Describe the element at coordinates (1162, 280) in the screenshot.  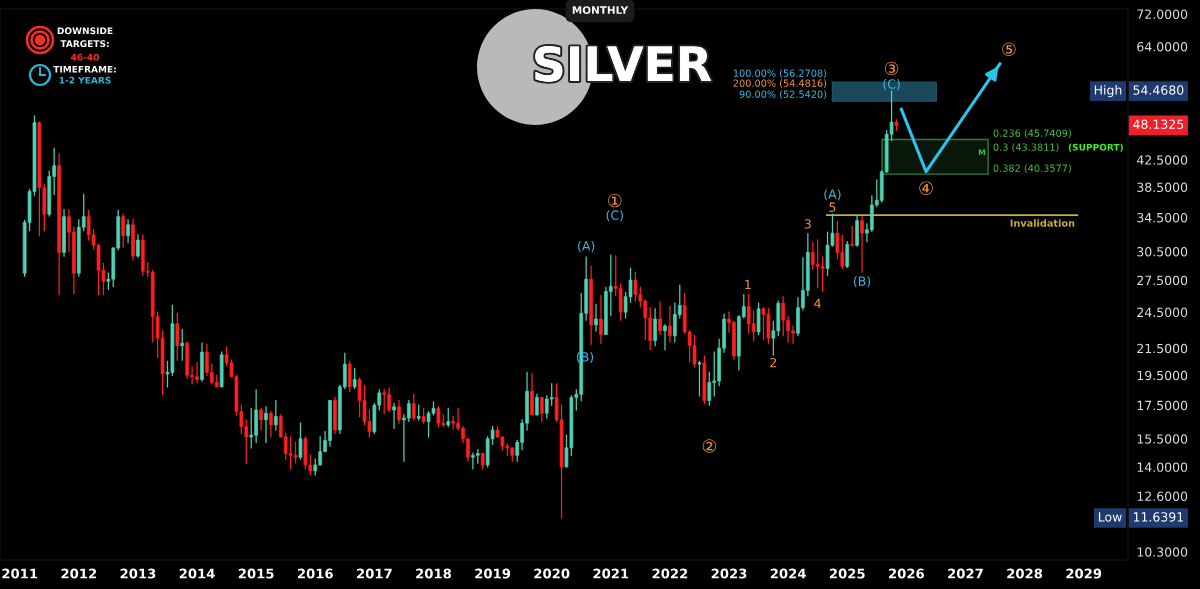
I see `y-tick-label: 27.5000` at that location.